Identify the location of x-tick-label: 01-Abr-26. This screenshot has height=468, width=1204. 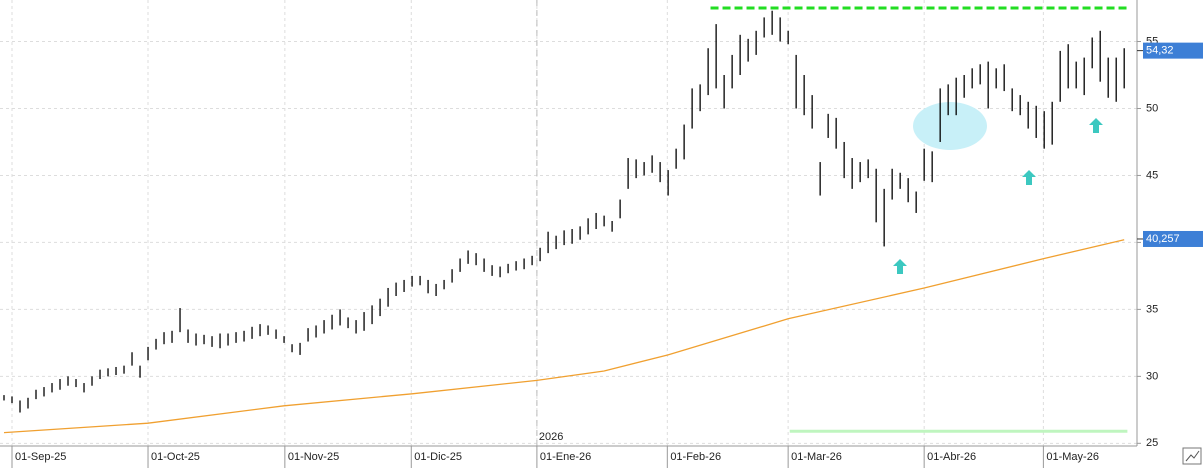
(951, 457).